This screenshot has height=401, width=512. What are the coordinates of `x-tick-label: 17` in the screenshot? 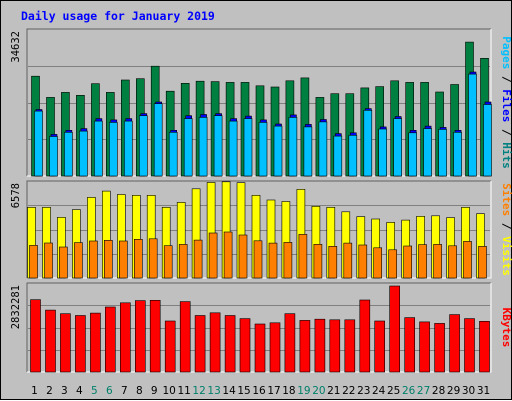 It's located at (273, 391).